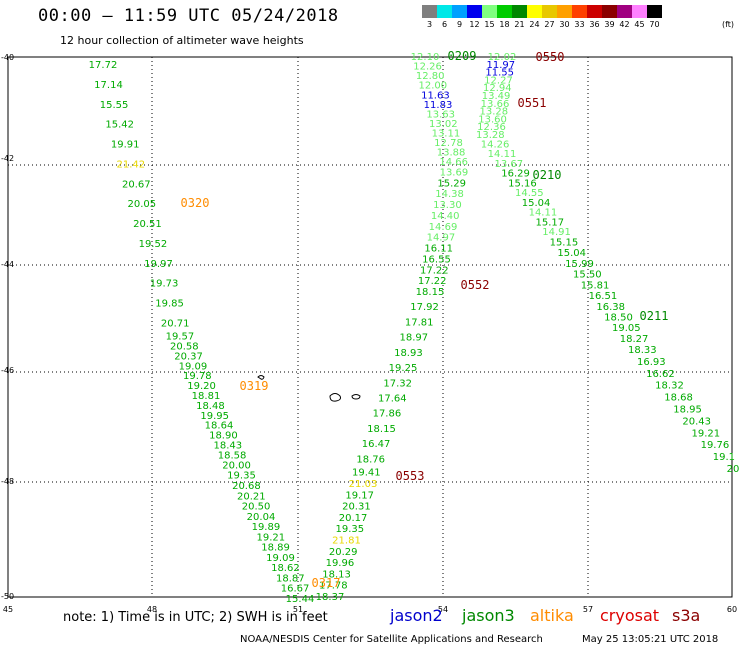  What do you see at coordinates (356, 397) in the screenshot?
I see `island-outline` at bounding box center [356, 397].